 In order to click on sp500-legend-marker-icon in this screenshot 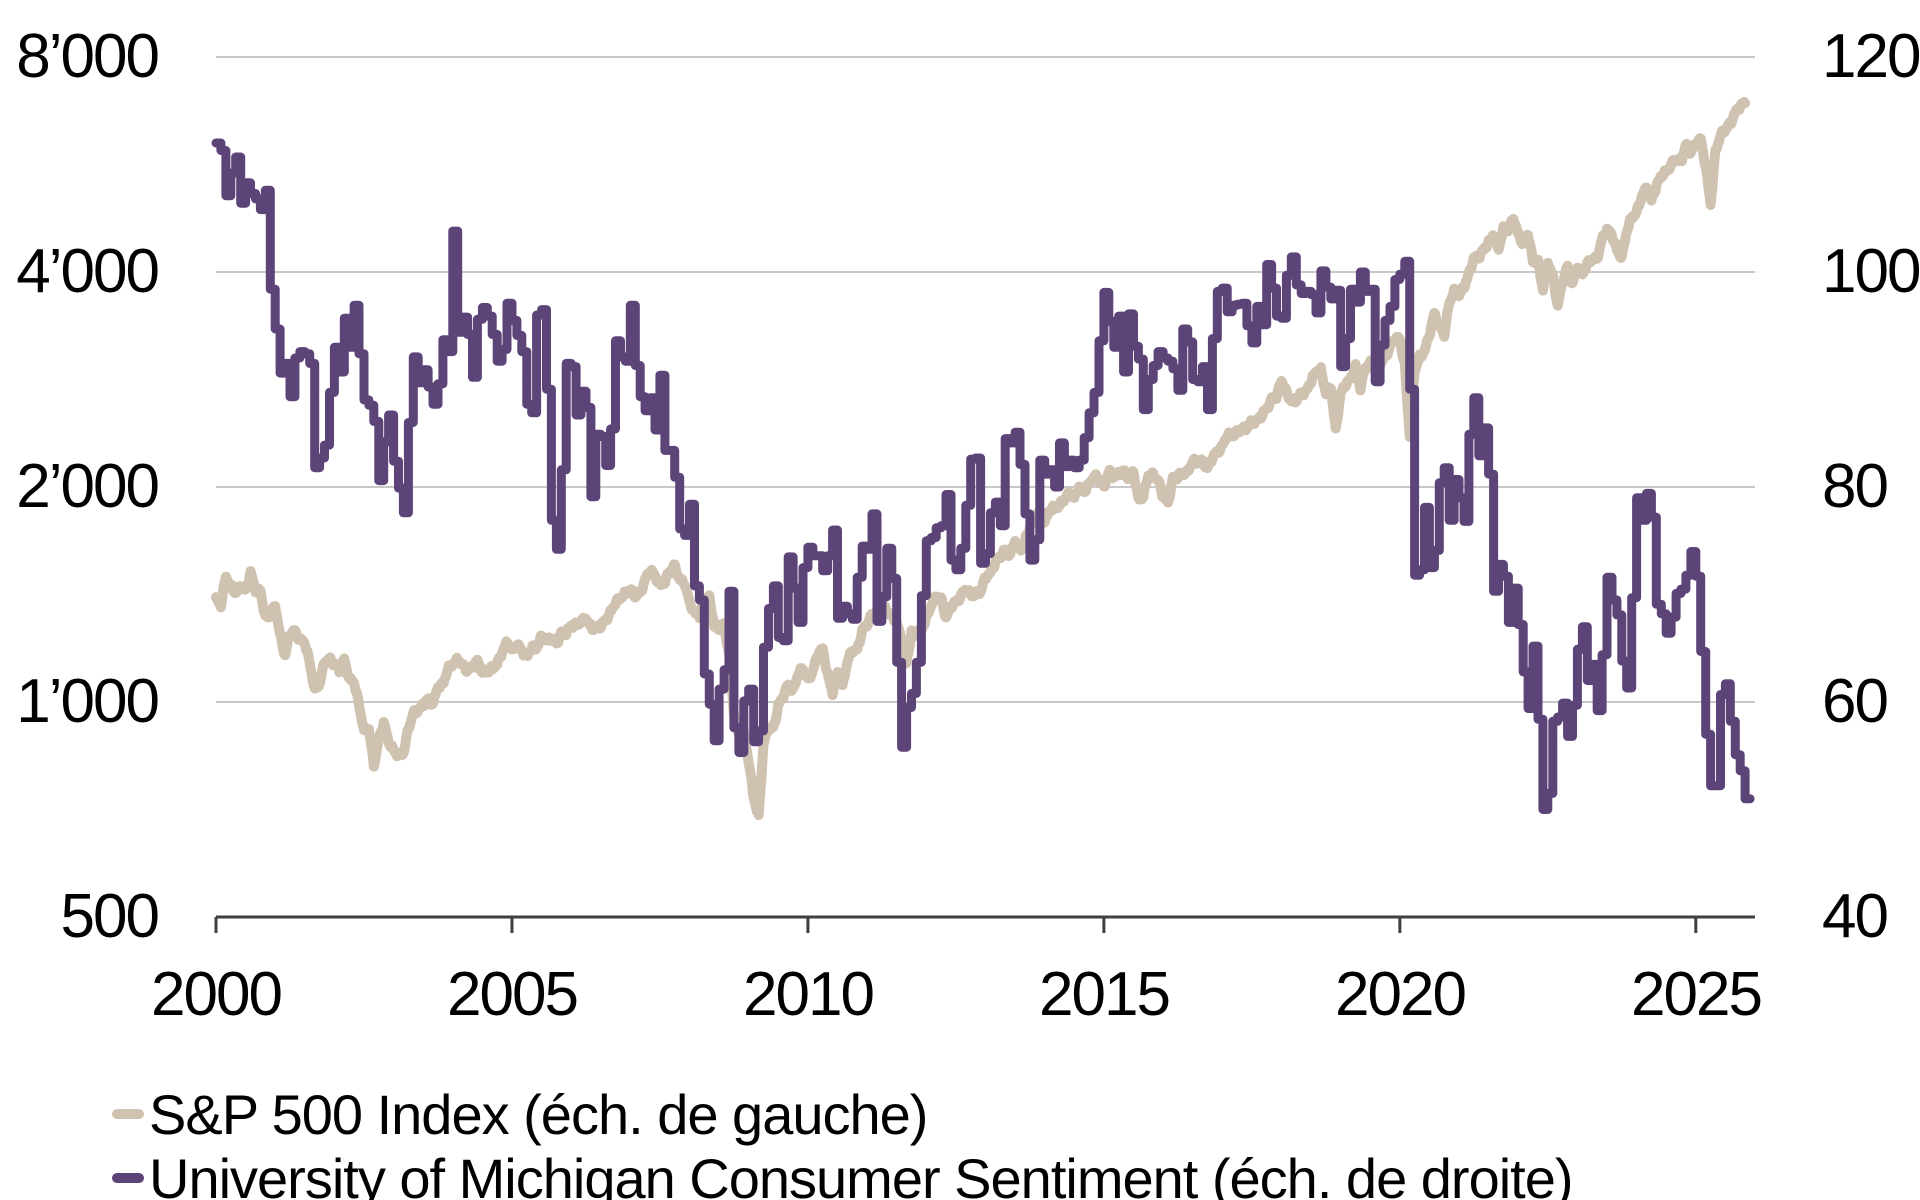, I will do `click(128, 1114)`.